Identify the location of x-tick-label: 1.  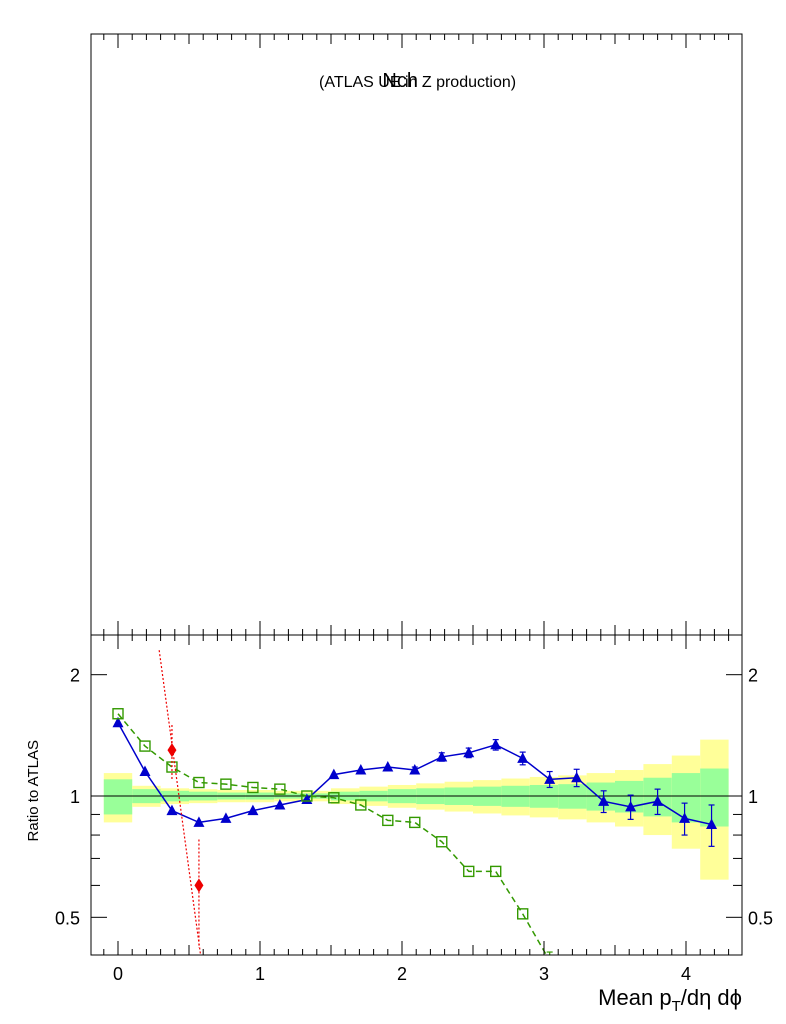
(260, 974).